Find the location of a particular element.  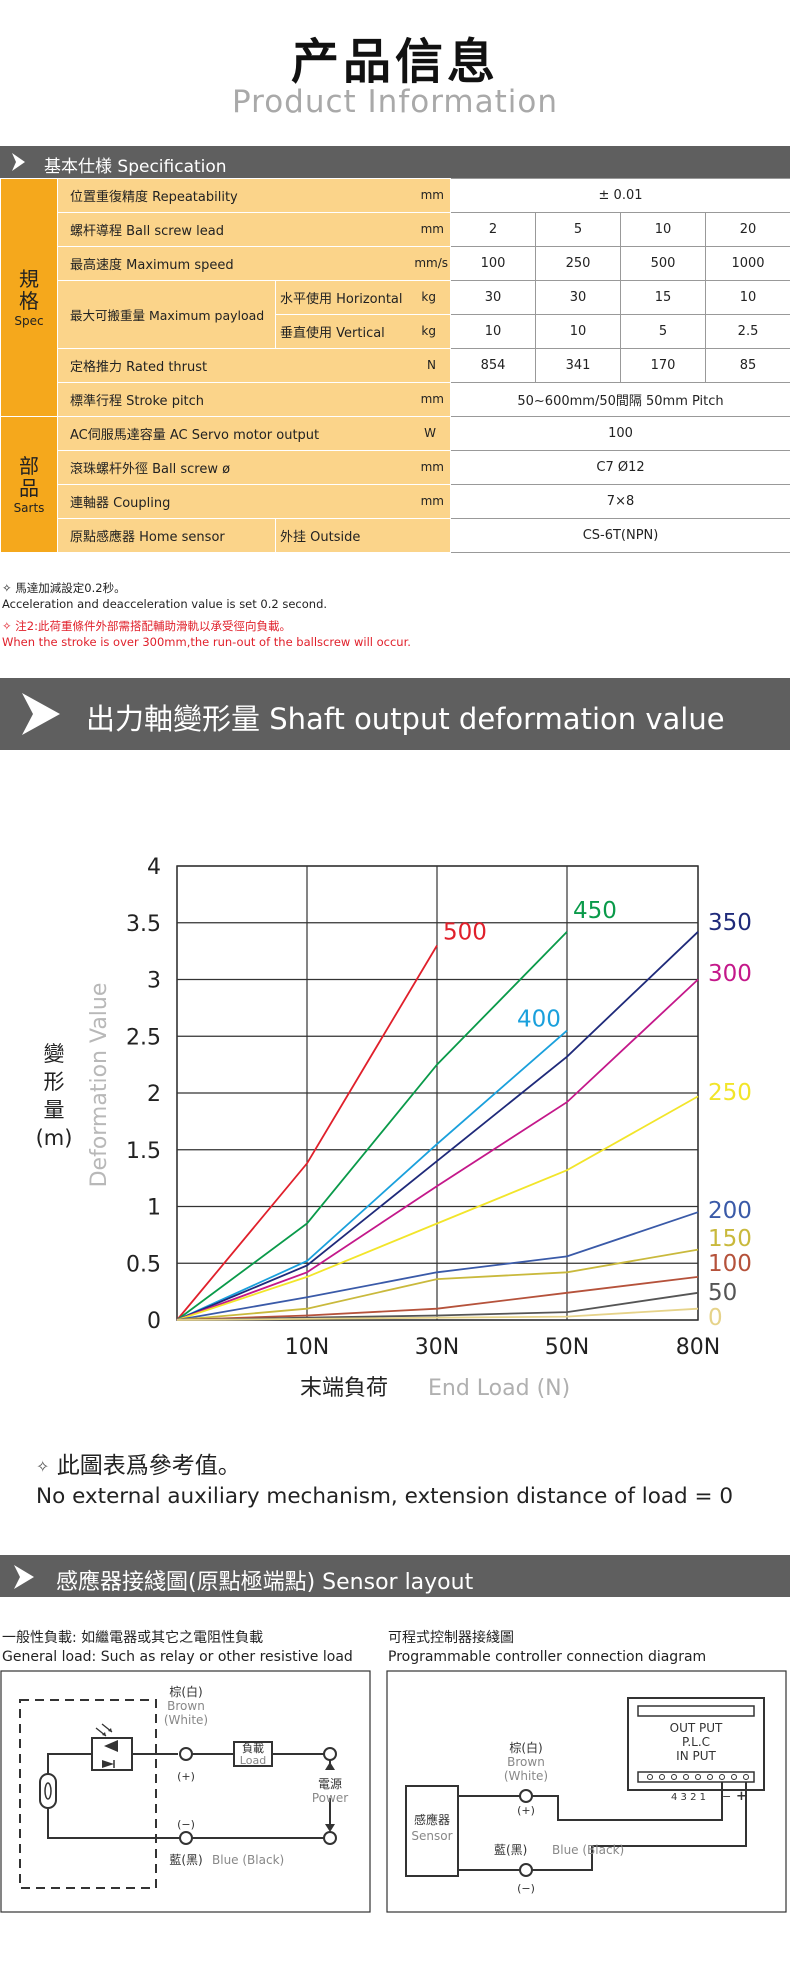

repeat-value: ± 0.01 is located at coordinates (619, 195).